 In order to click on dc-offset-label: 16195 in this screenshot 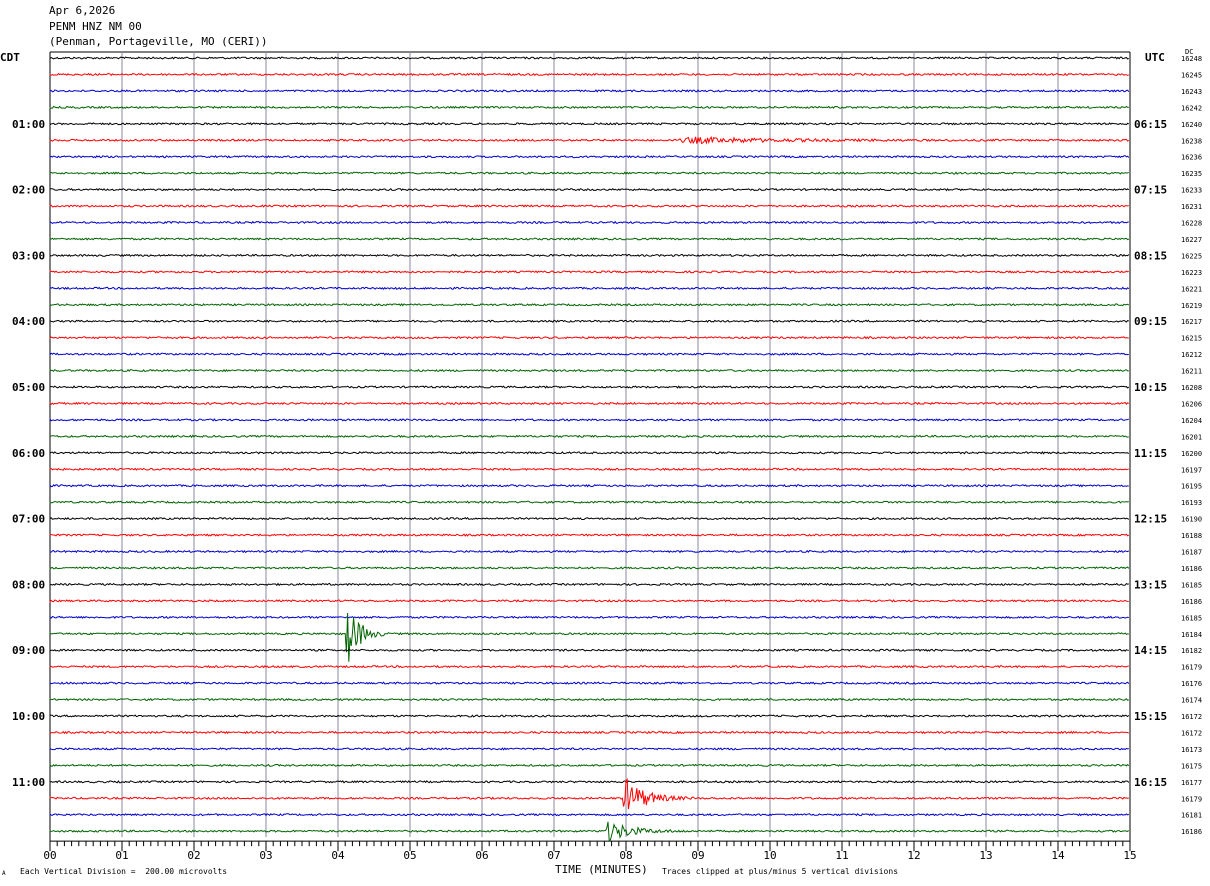, I will do `click(1191, 487)`.